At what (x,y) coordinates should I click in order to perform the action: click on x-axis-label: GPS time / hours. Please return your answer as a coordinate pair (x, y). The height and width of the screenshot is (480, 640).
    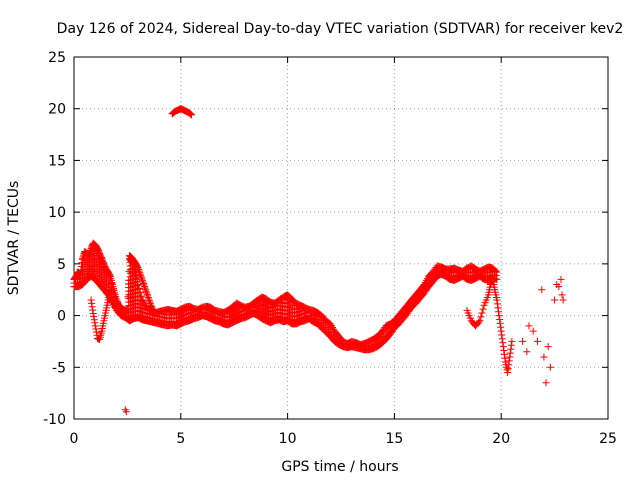
    Looking at the image, I should click on (339, 467).